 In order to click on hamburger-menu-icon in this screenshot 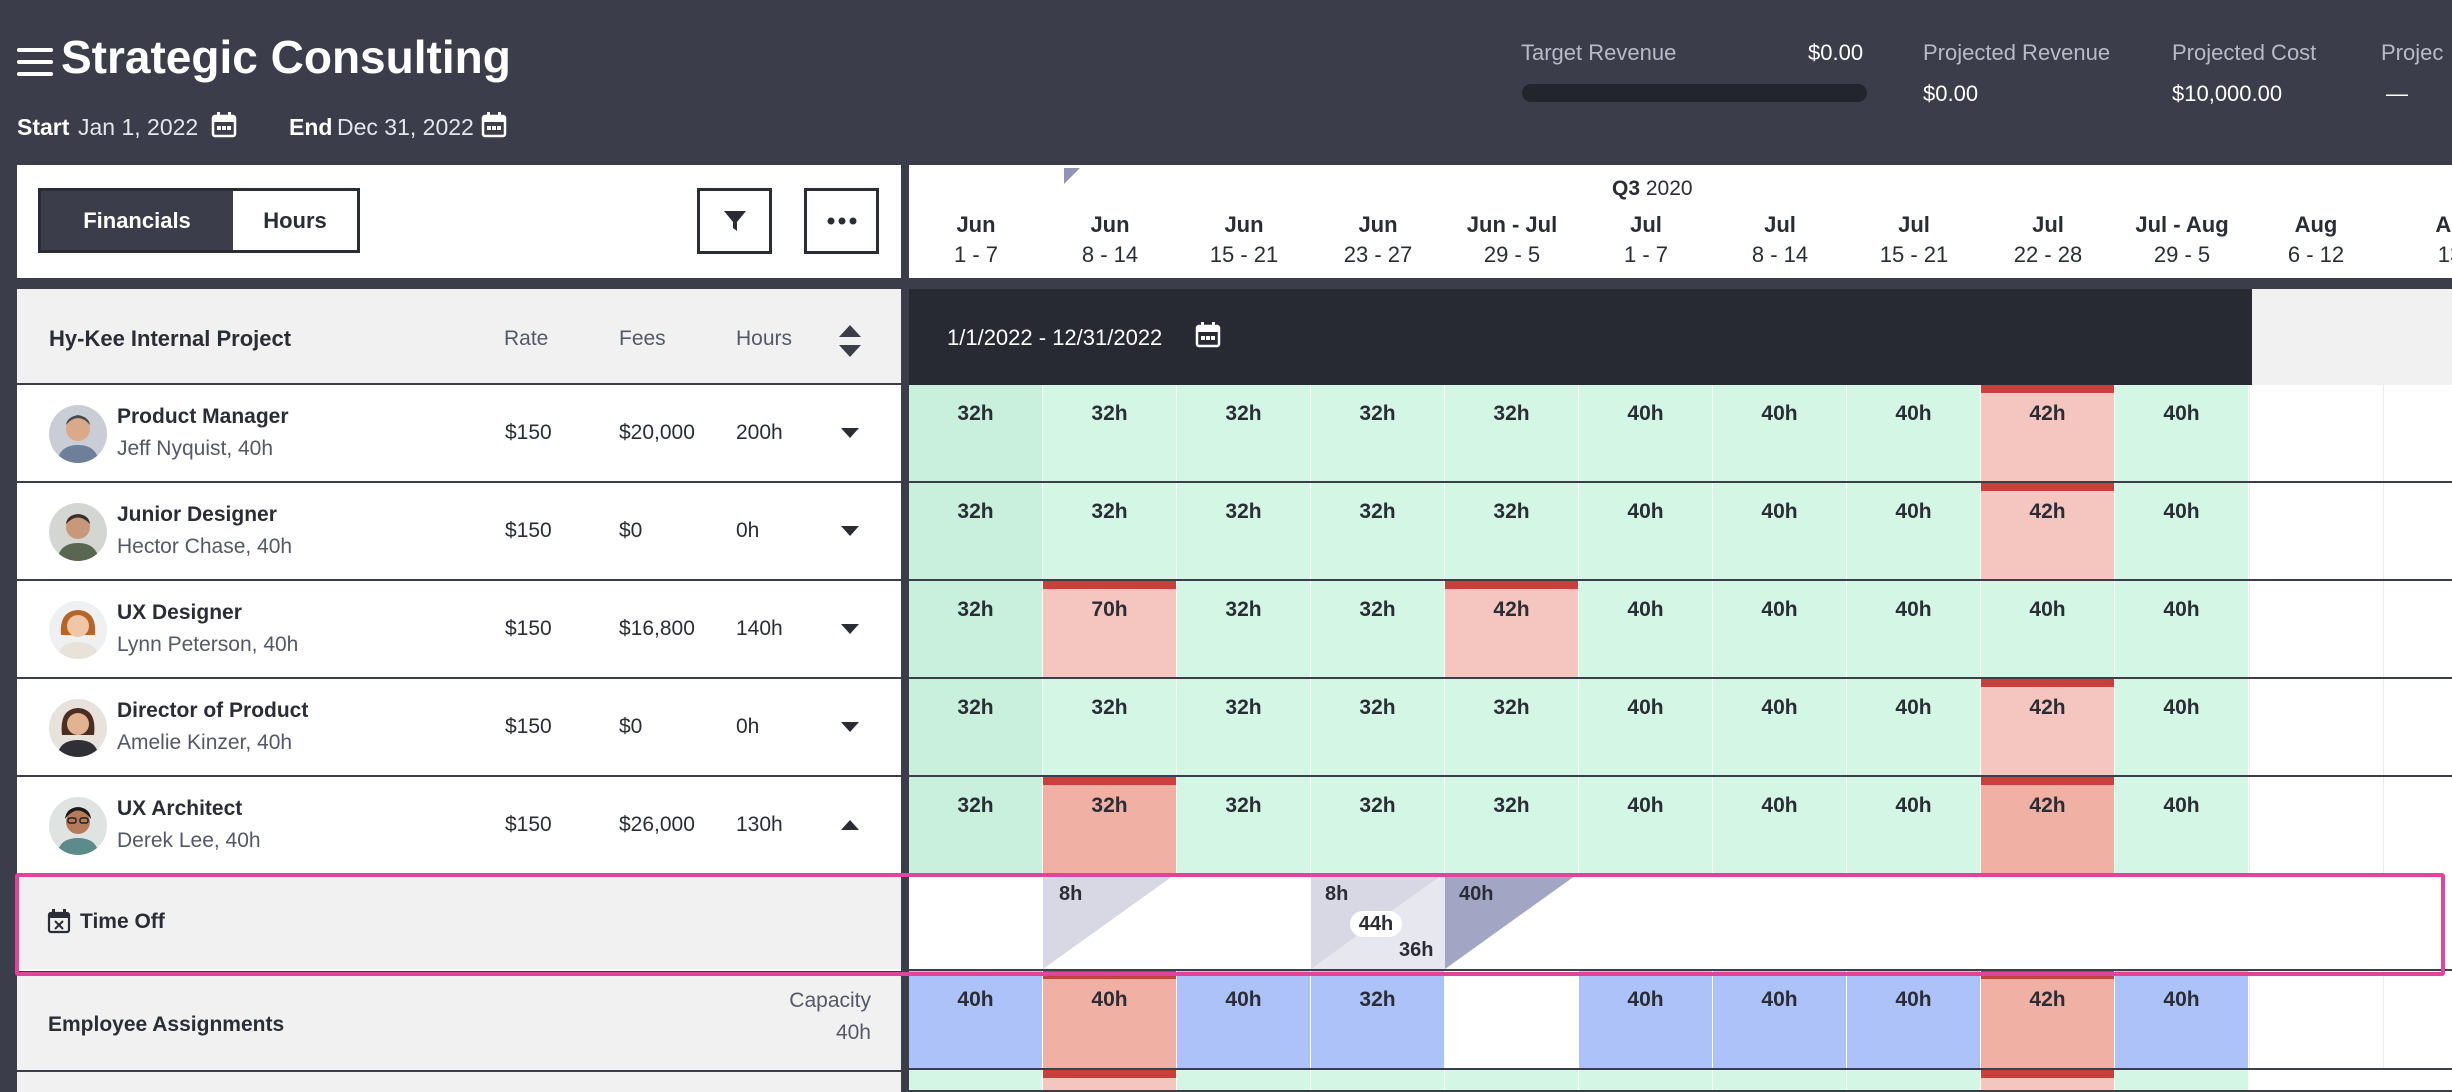, I will do `click(35, 62)`.